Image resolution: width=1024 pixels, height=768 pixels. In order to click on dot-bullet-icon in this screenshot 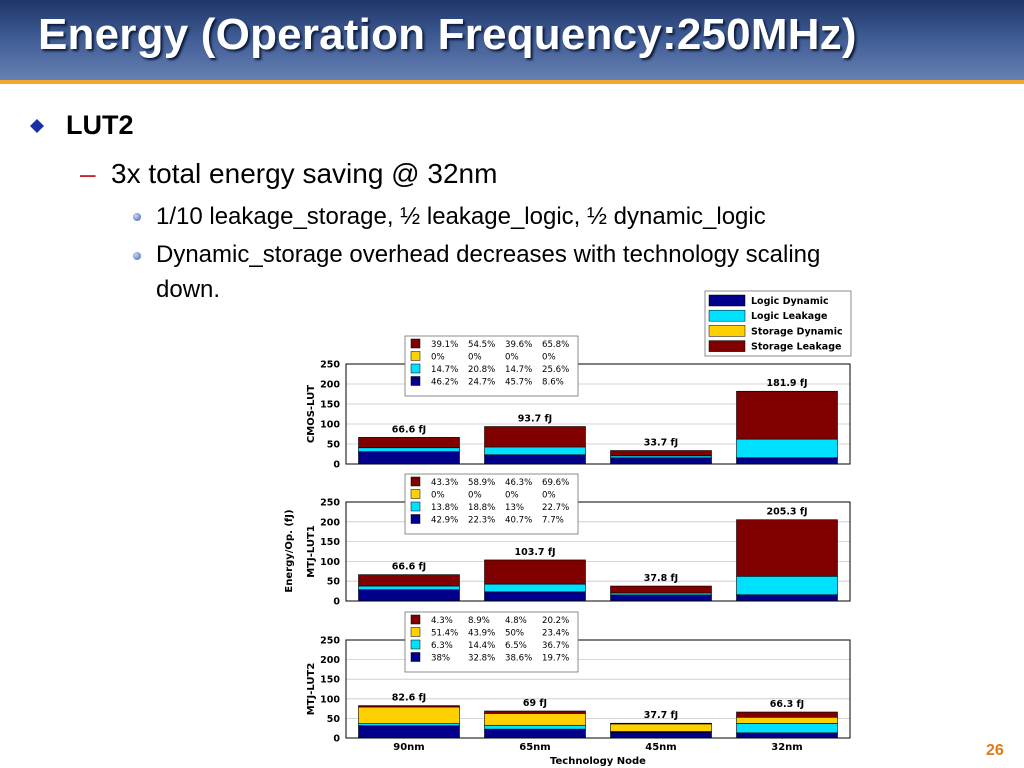, I will do `click(137, 256)`.